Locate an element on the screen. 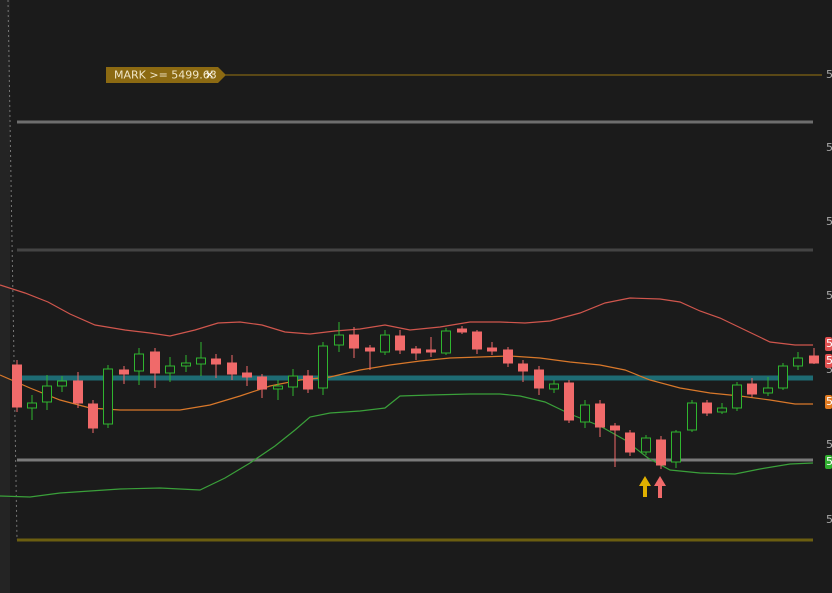 The width and height of the screenshot is (832, 593). middle-band is located at coordinates (406, 383).